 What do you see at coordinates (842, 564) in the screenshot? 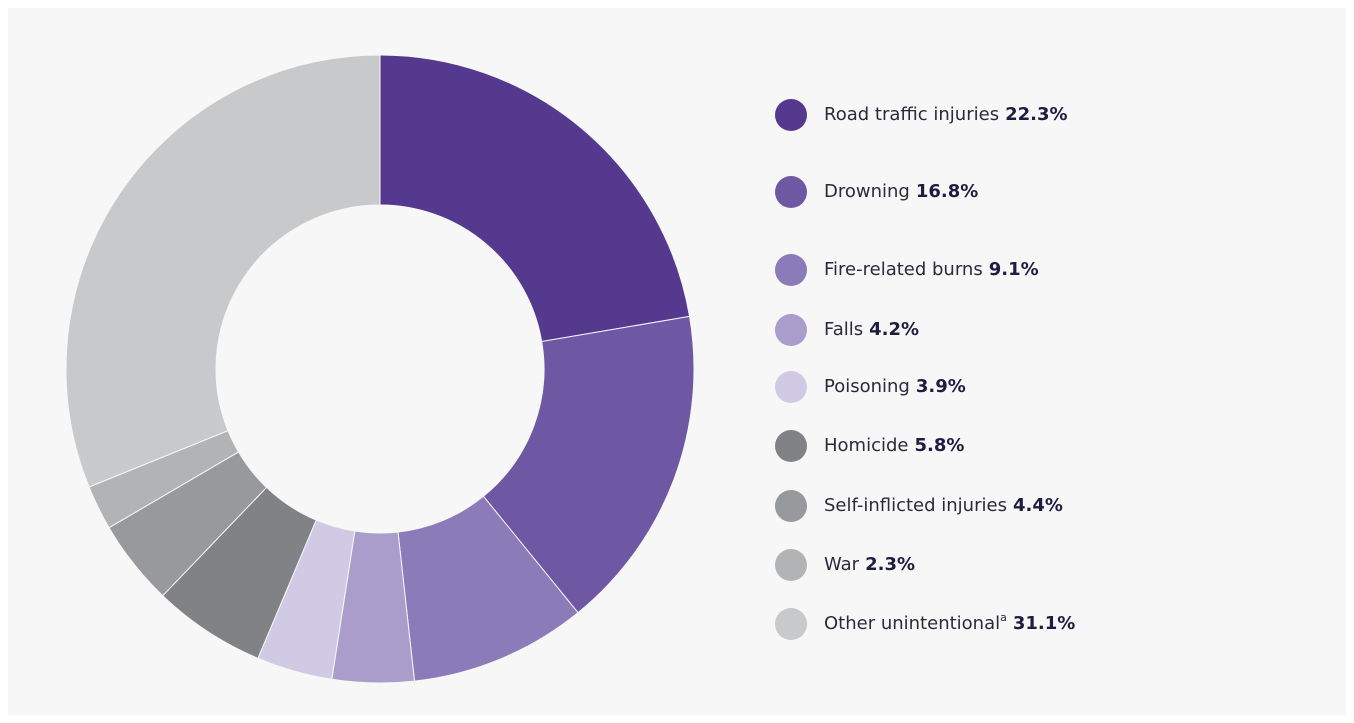
I see `legend-name: War` at bounding box center [842, 564].